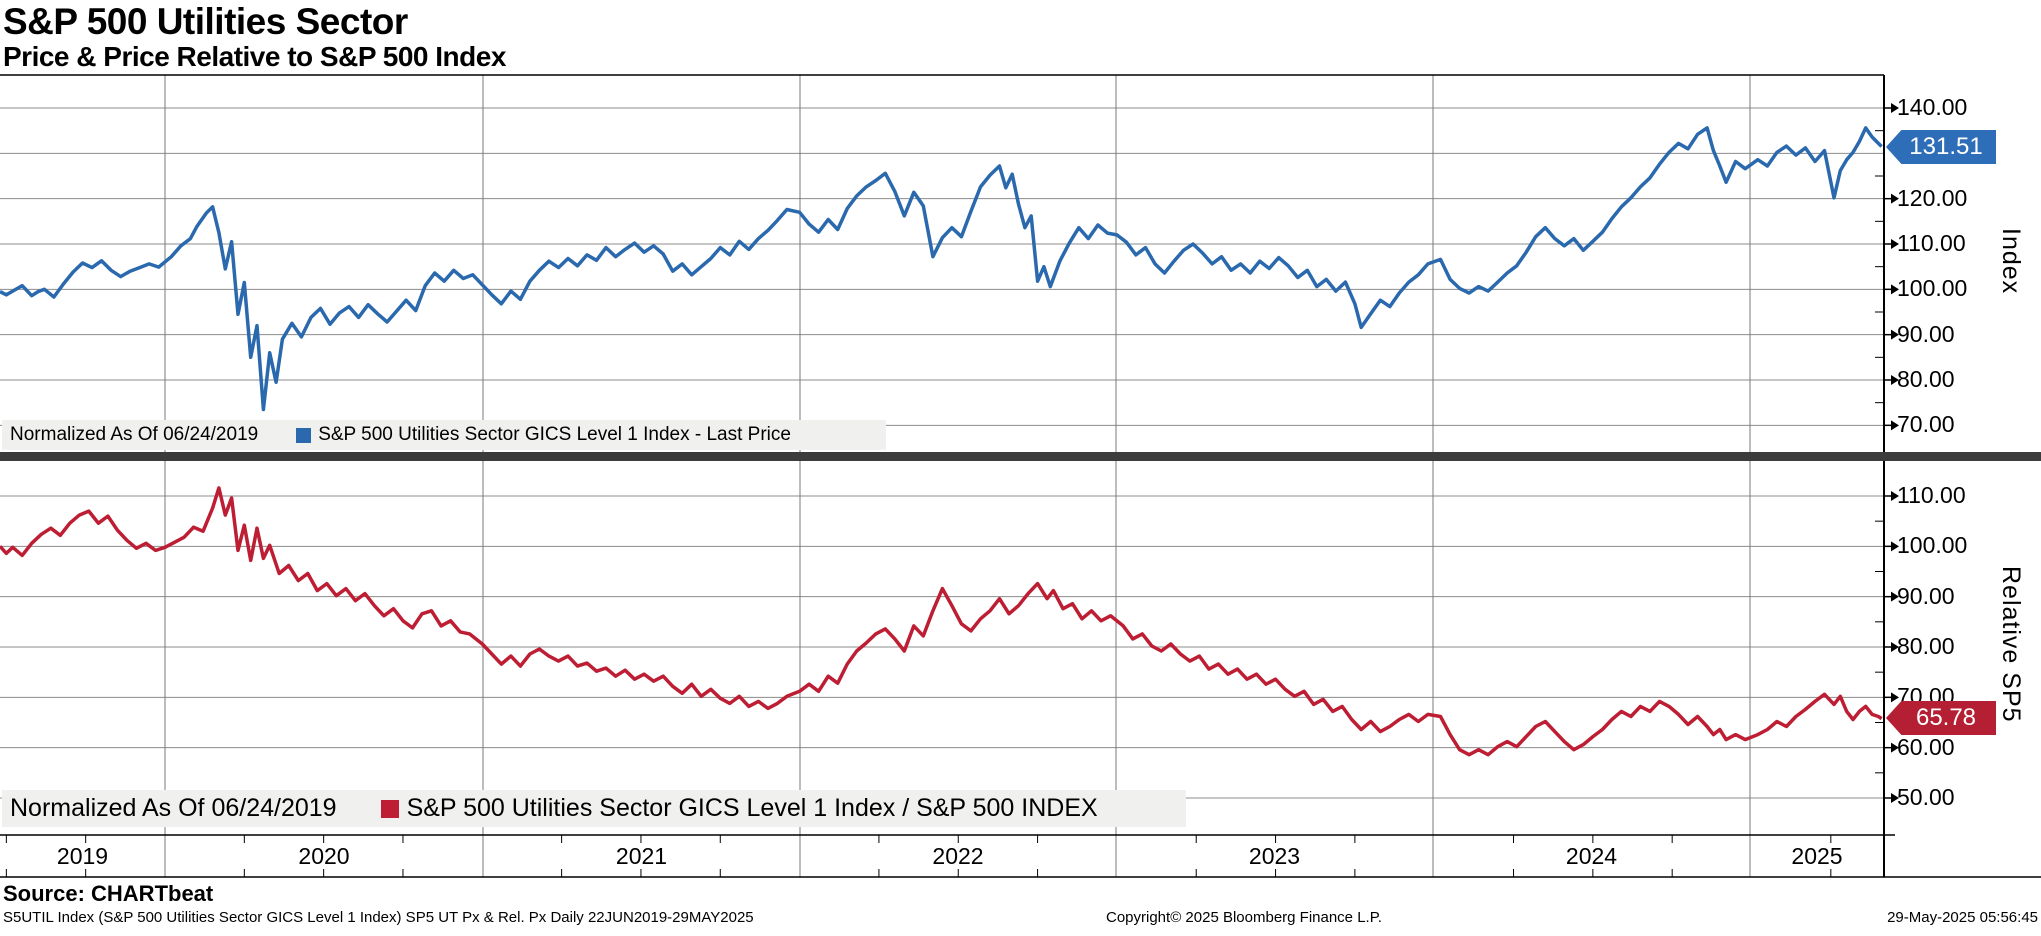 This screenshot has height=936, width=2041. Describe the element at coordinates (1926, 796) in the screenshot. I see `y-tick-label: 50.00` at that location.